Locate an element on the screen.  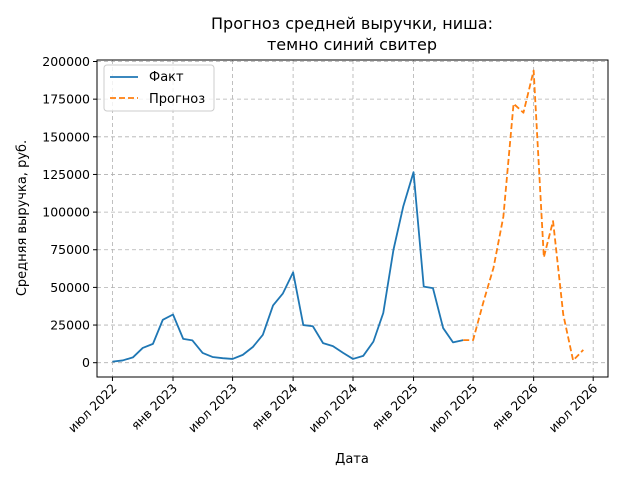
legend-label-fact: Факт is located at coordinates (166, 77).